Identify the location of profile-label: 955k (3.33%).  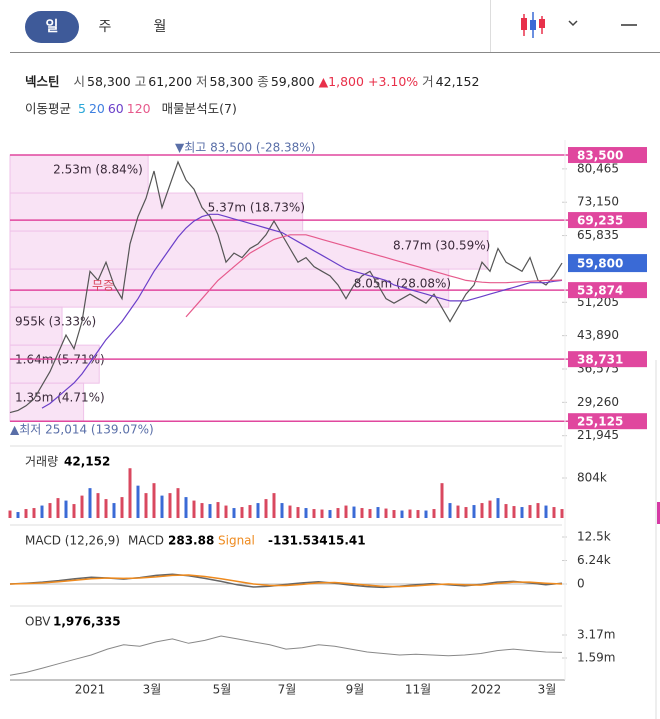
(55, 322).